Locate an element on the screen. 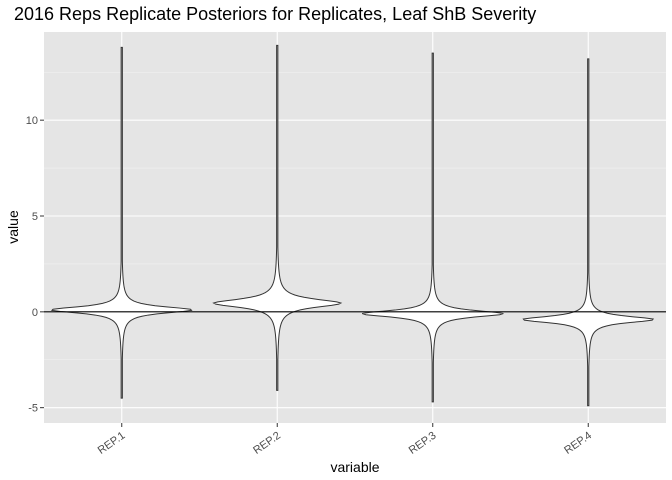 The image size is (672, 480). y-tick-label: 0 is located at coordinates (35, 313).